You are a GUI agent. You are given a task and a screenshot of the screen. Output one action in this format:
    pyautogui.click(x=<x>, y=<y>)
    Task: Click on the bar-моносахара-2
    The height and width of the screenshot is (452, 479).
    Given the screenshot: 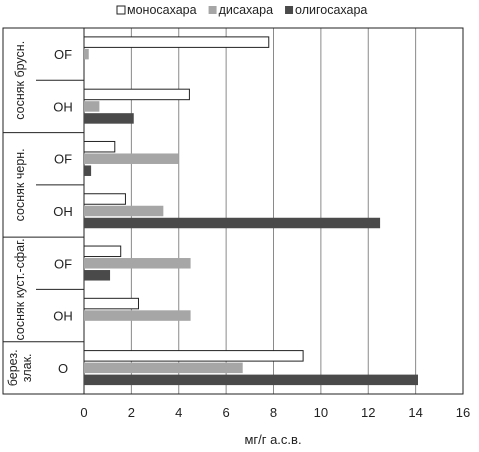 What is the action you would take?
    pyautogui.click(x=99, y=146)
    